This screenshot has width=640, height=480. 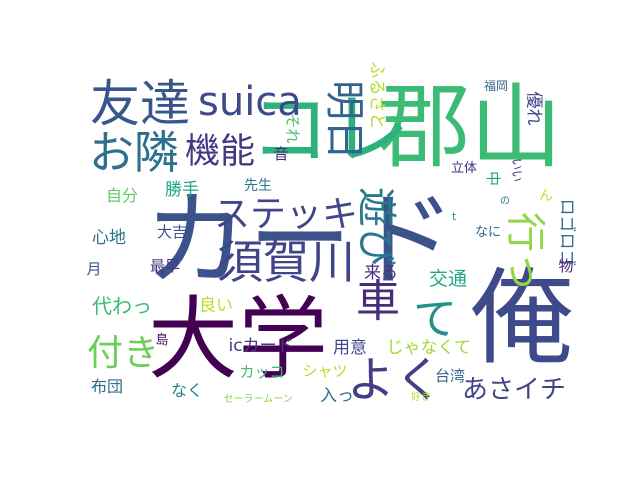 I want to click on word-13: 行っ, so click(x=525, y=252).